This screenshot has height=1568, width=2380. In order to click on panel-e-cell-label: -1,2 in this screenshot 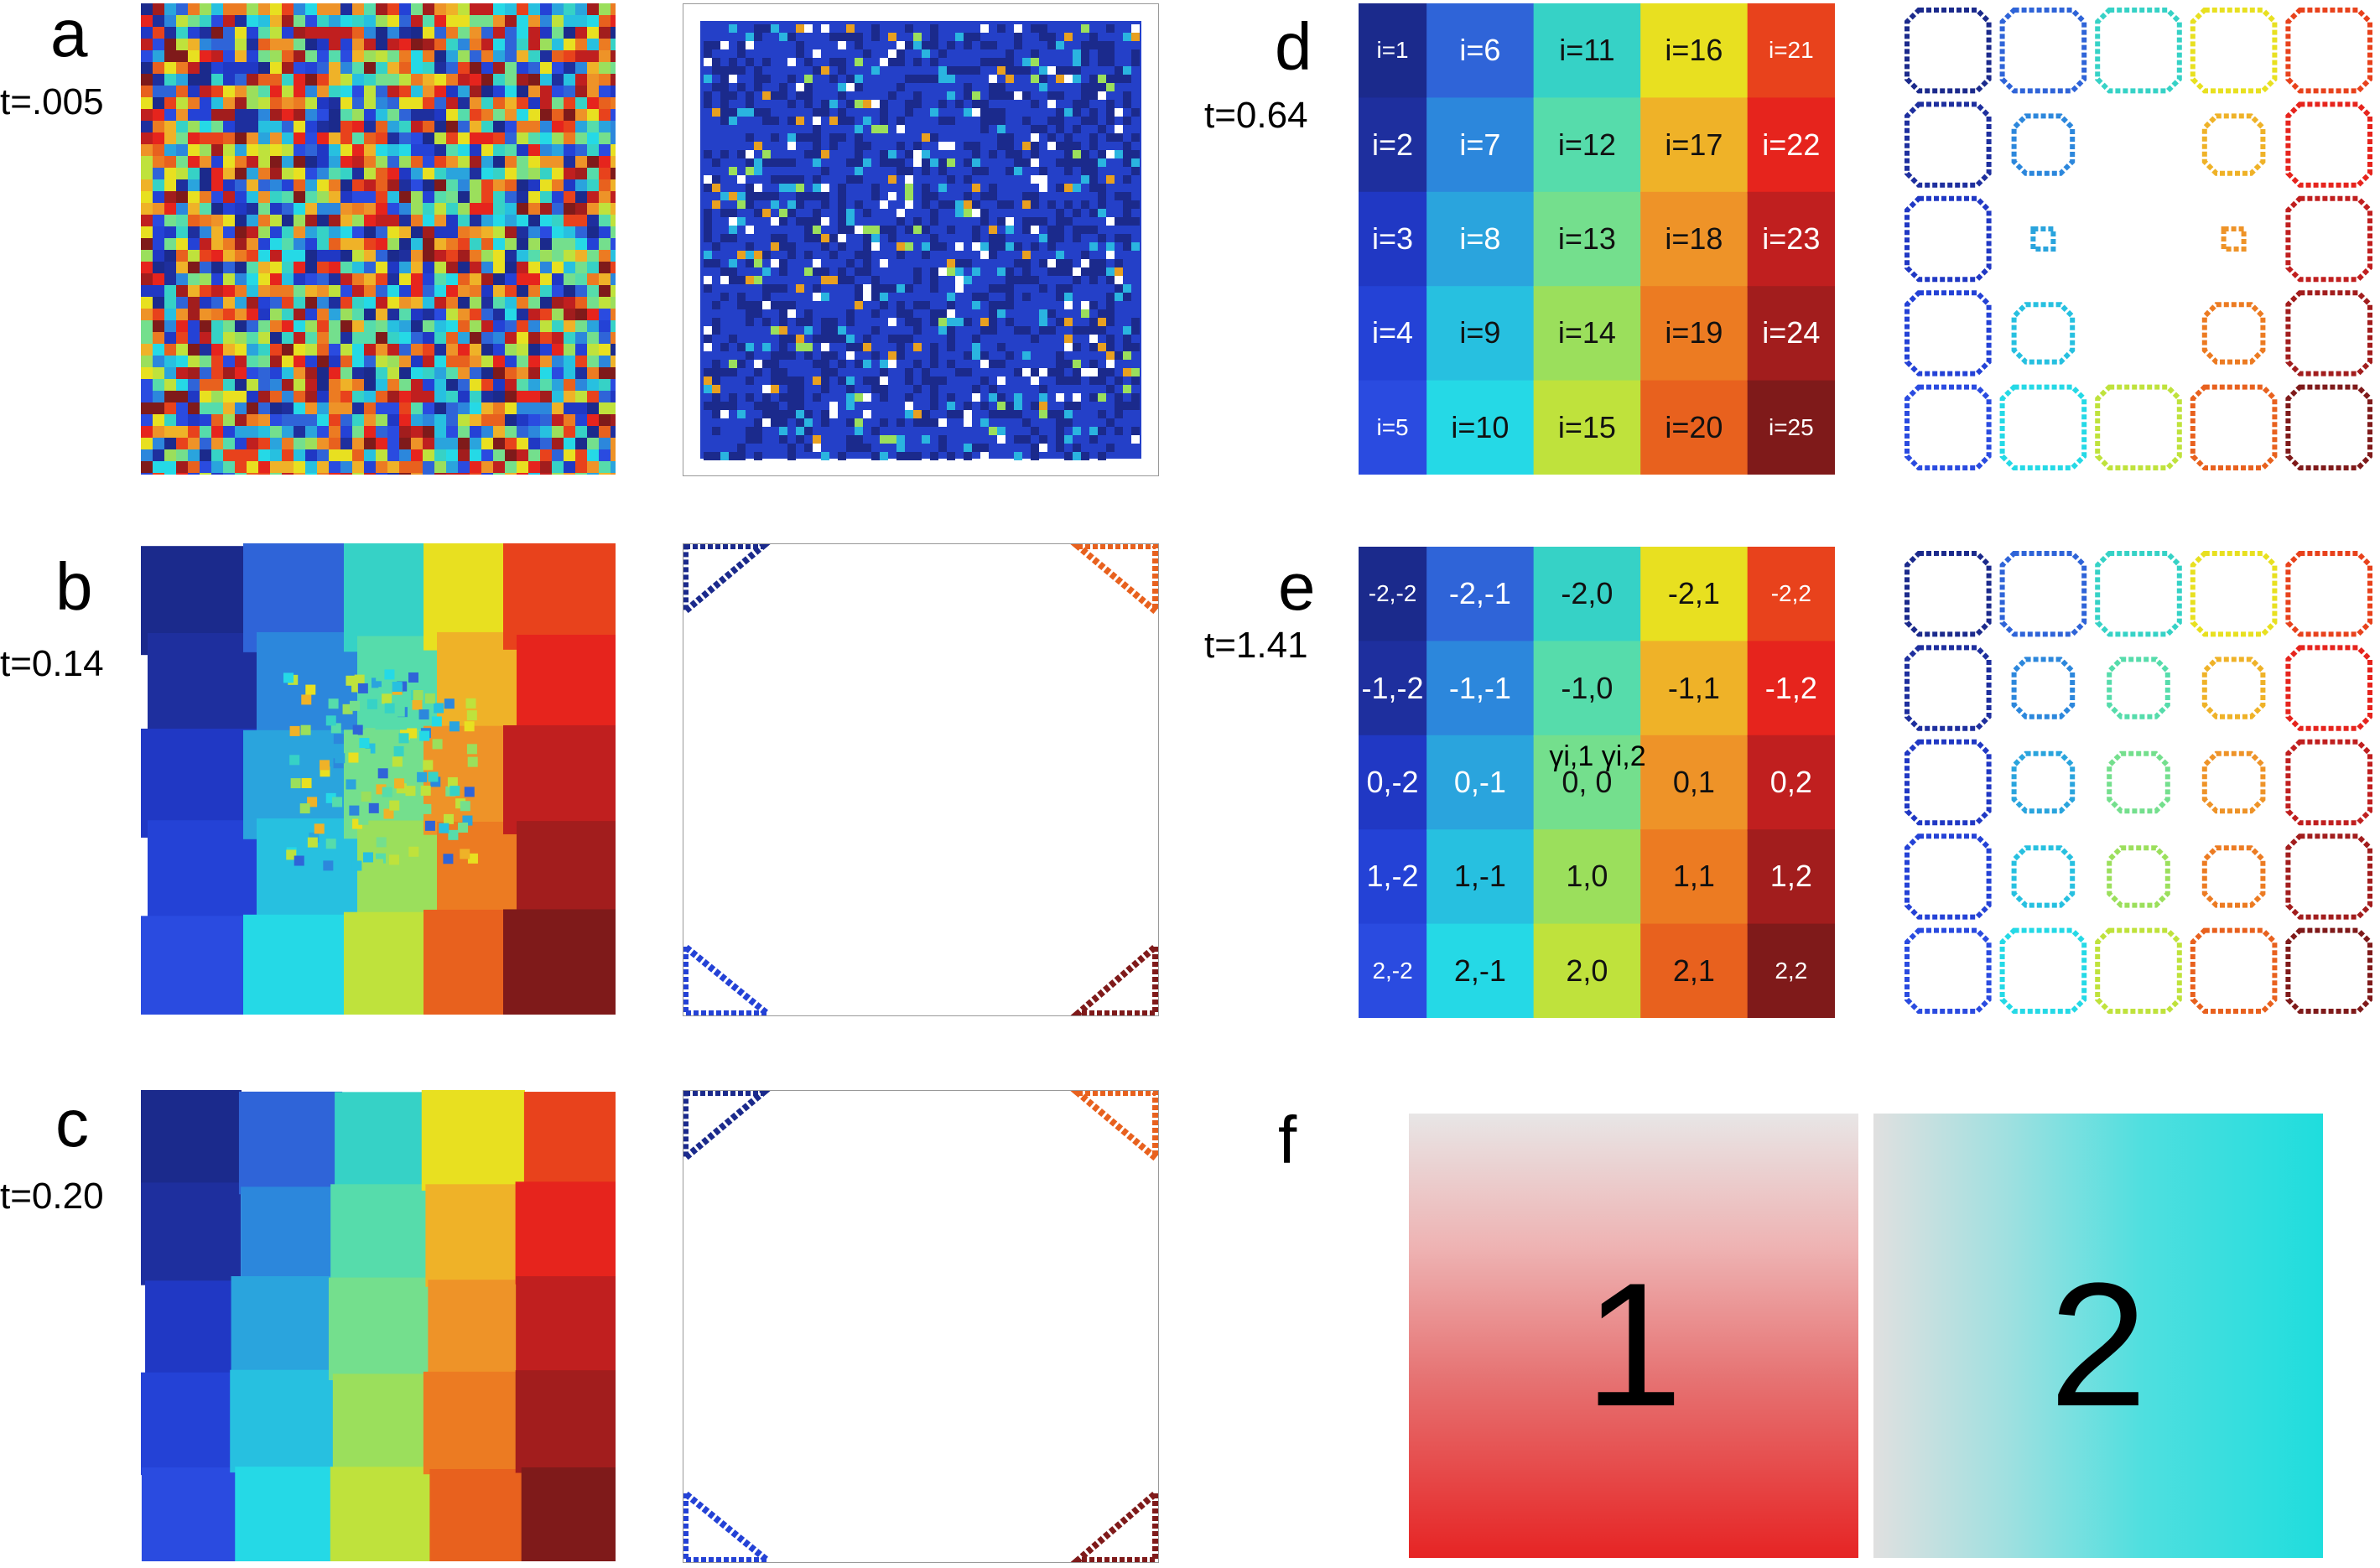, I will do `click(1790, 687)`.